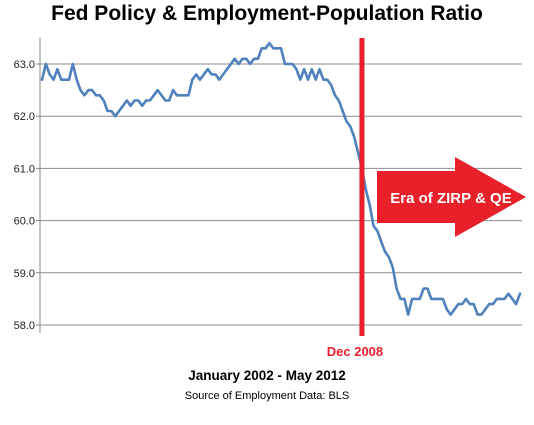 The height and width of the screenshot is (425, 534). What do you see at coordinates (267, 13) in the screenshot?
I see `chart-title: Fed Policy & Employment-Population Ratio` at bounding box center [267, 13].